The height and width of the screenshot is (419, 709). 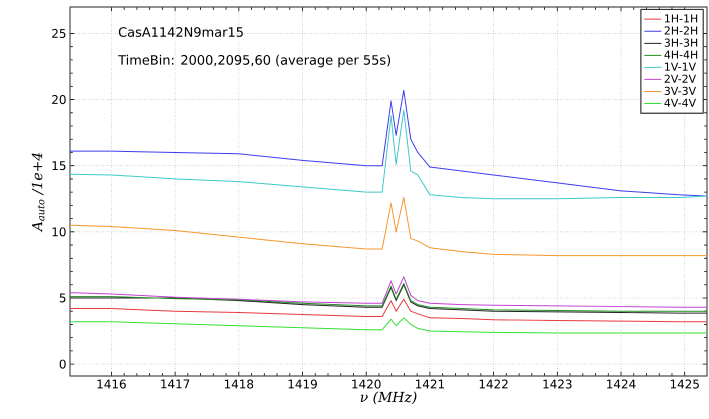 I want to click on legend-label: 4H-4H, so click(x=681, y=54).